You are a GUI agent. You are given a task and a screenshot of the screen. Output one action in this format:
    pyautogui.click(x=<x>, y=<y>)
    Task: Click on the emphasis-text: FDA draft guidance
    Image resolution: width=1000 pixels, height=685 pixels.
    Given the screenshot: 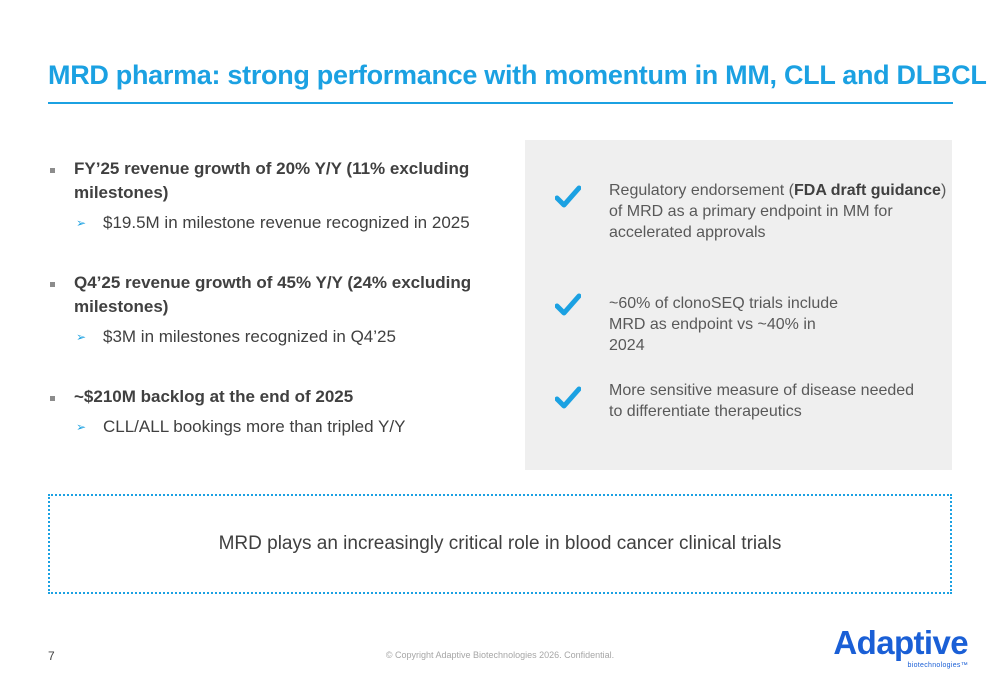 What is the action you would take?
    pyautogui.click(x=867, y=190)
    